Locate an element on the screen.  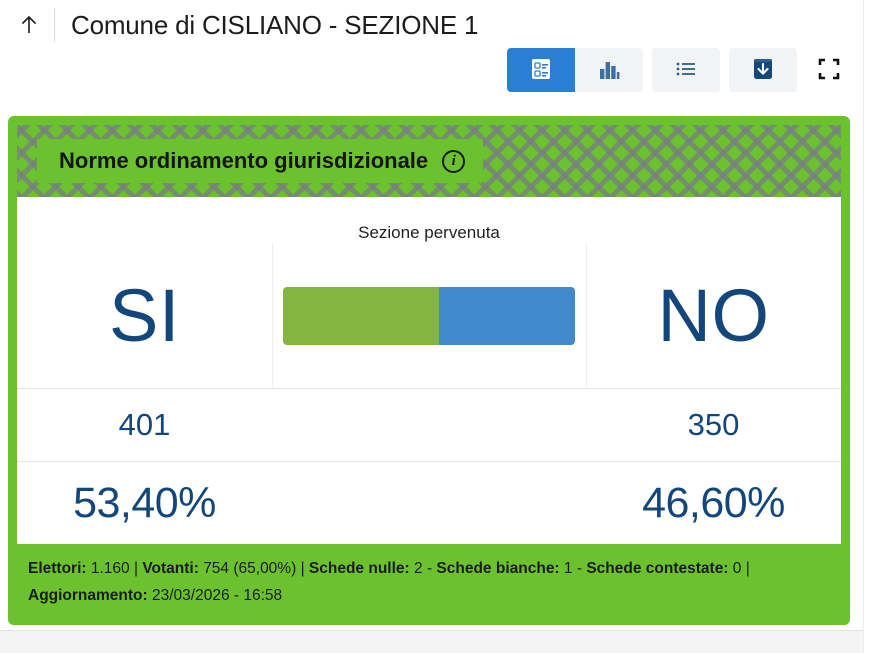
aggiornamento-label: Aggiornamento: is located at coordinates (88, 595).